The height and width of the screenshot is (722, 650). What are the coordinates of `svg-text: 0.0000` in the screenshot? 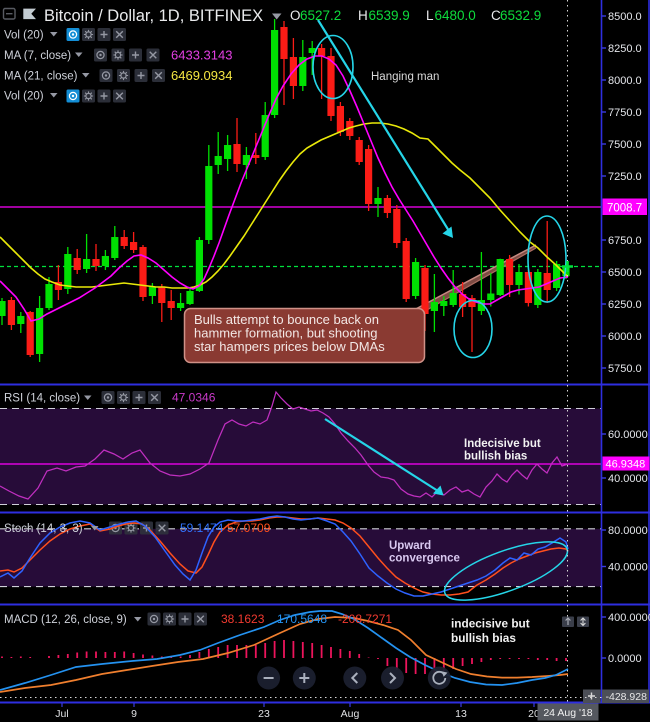 It's located at (625, 659).